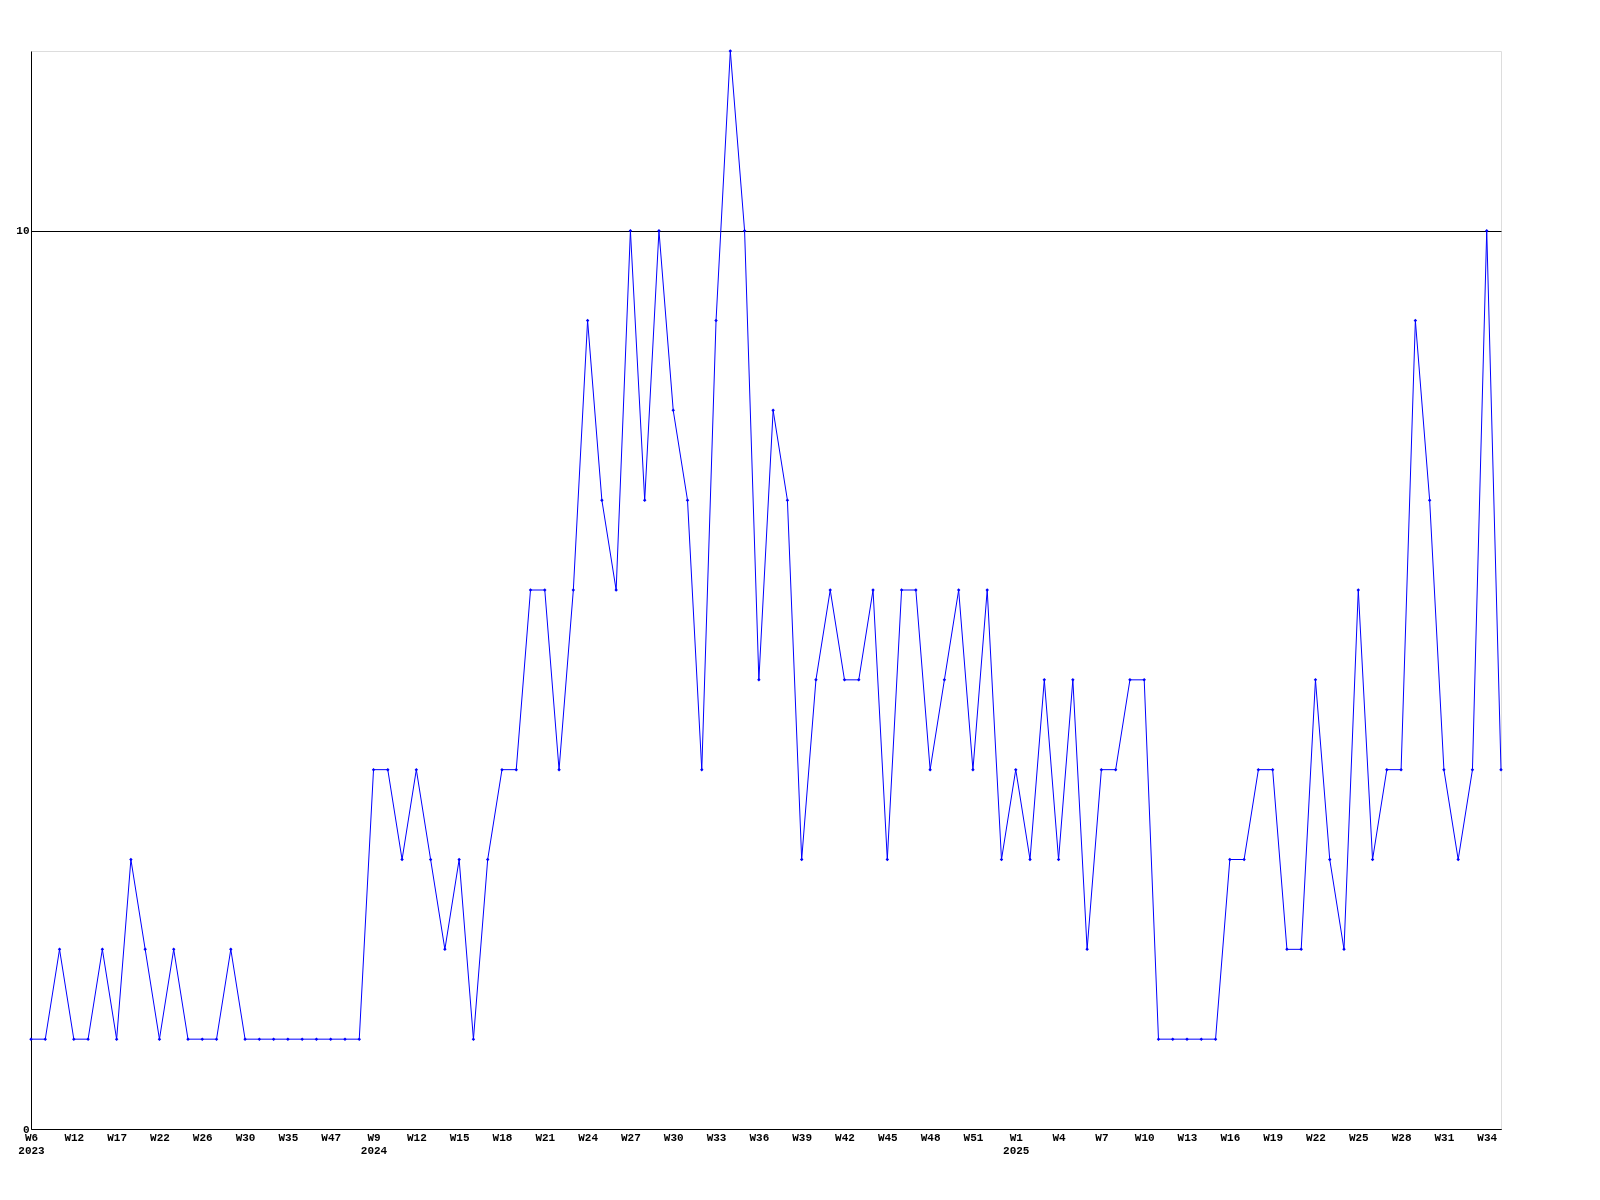 This screenshot has height=1200, width=1600. What do you see at coordinates (1059, 1137) in the screenshot?
I see `x-tick-label: W4` at bounding box center [1059, 1137].